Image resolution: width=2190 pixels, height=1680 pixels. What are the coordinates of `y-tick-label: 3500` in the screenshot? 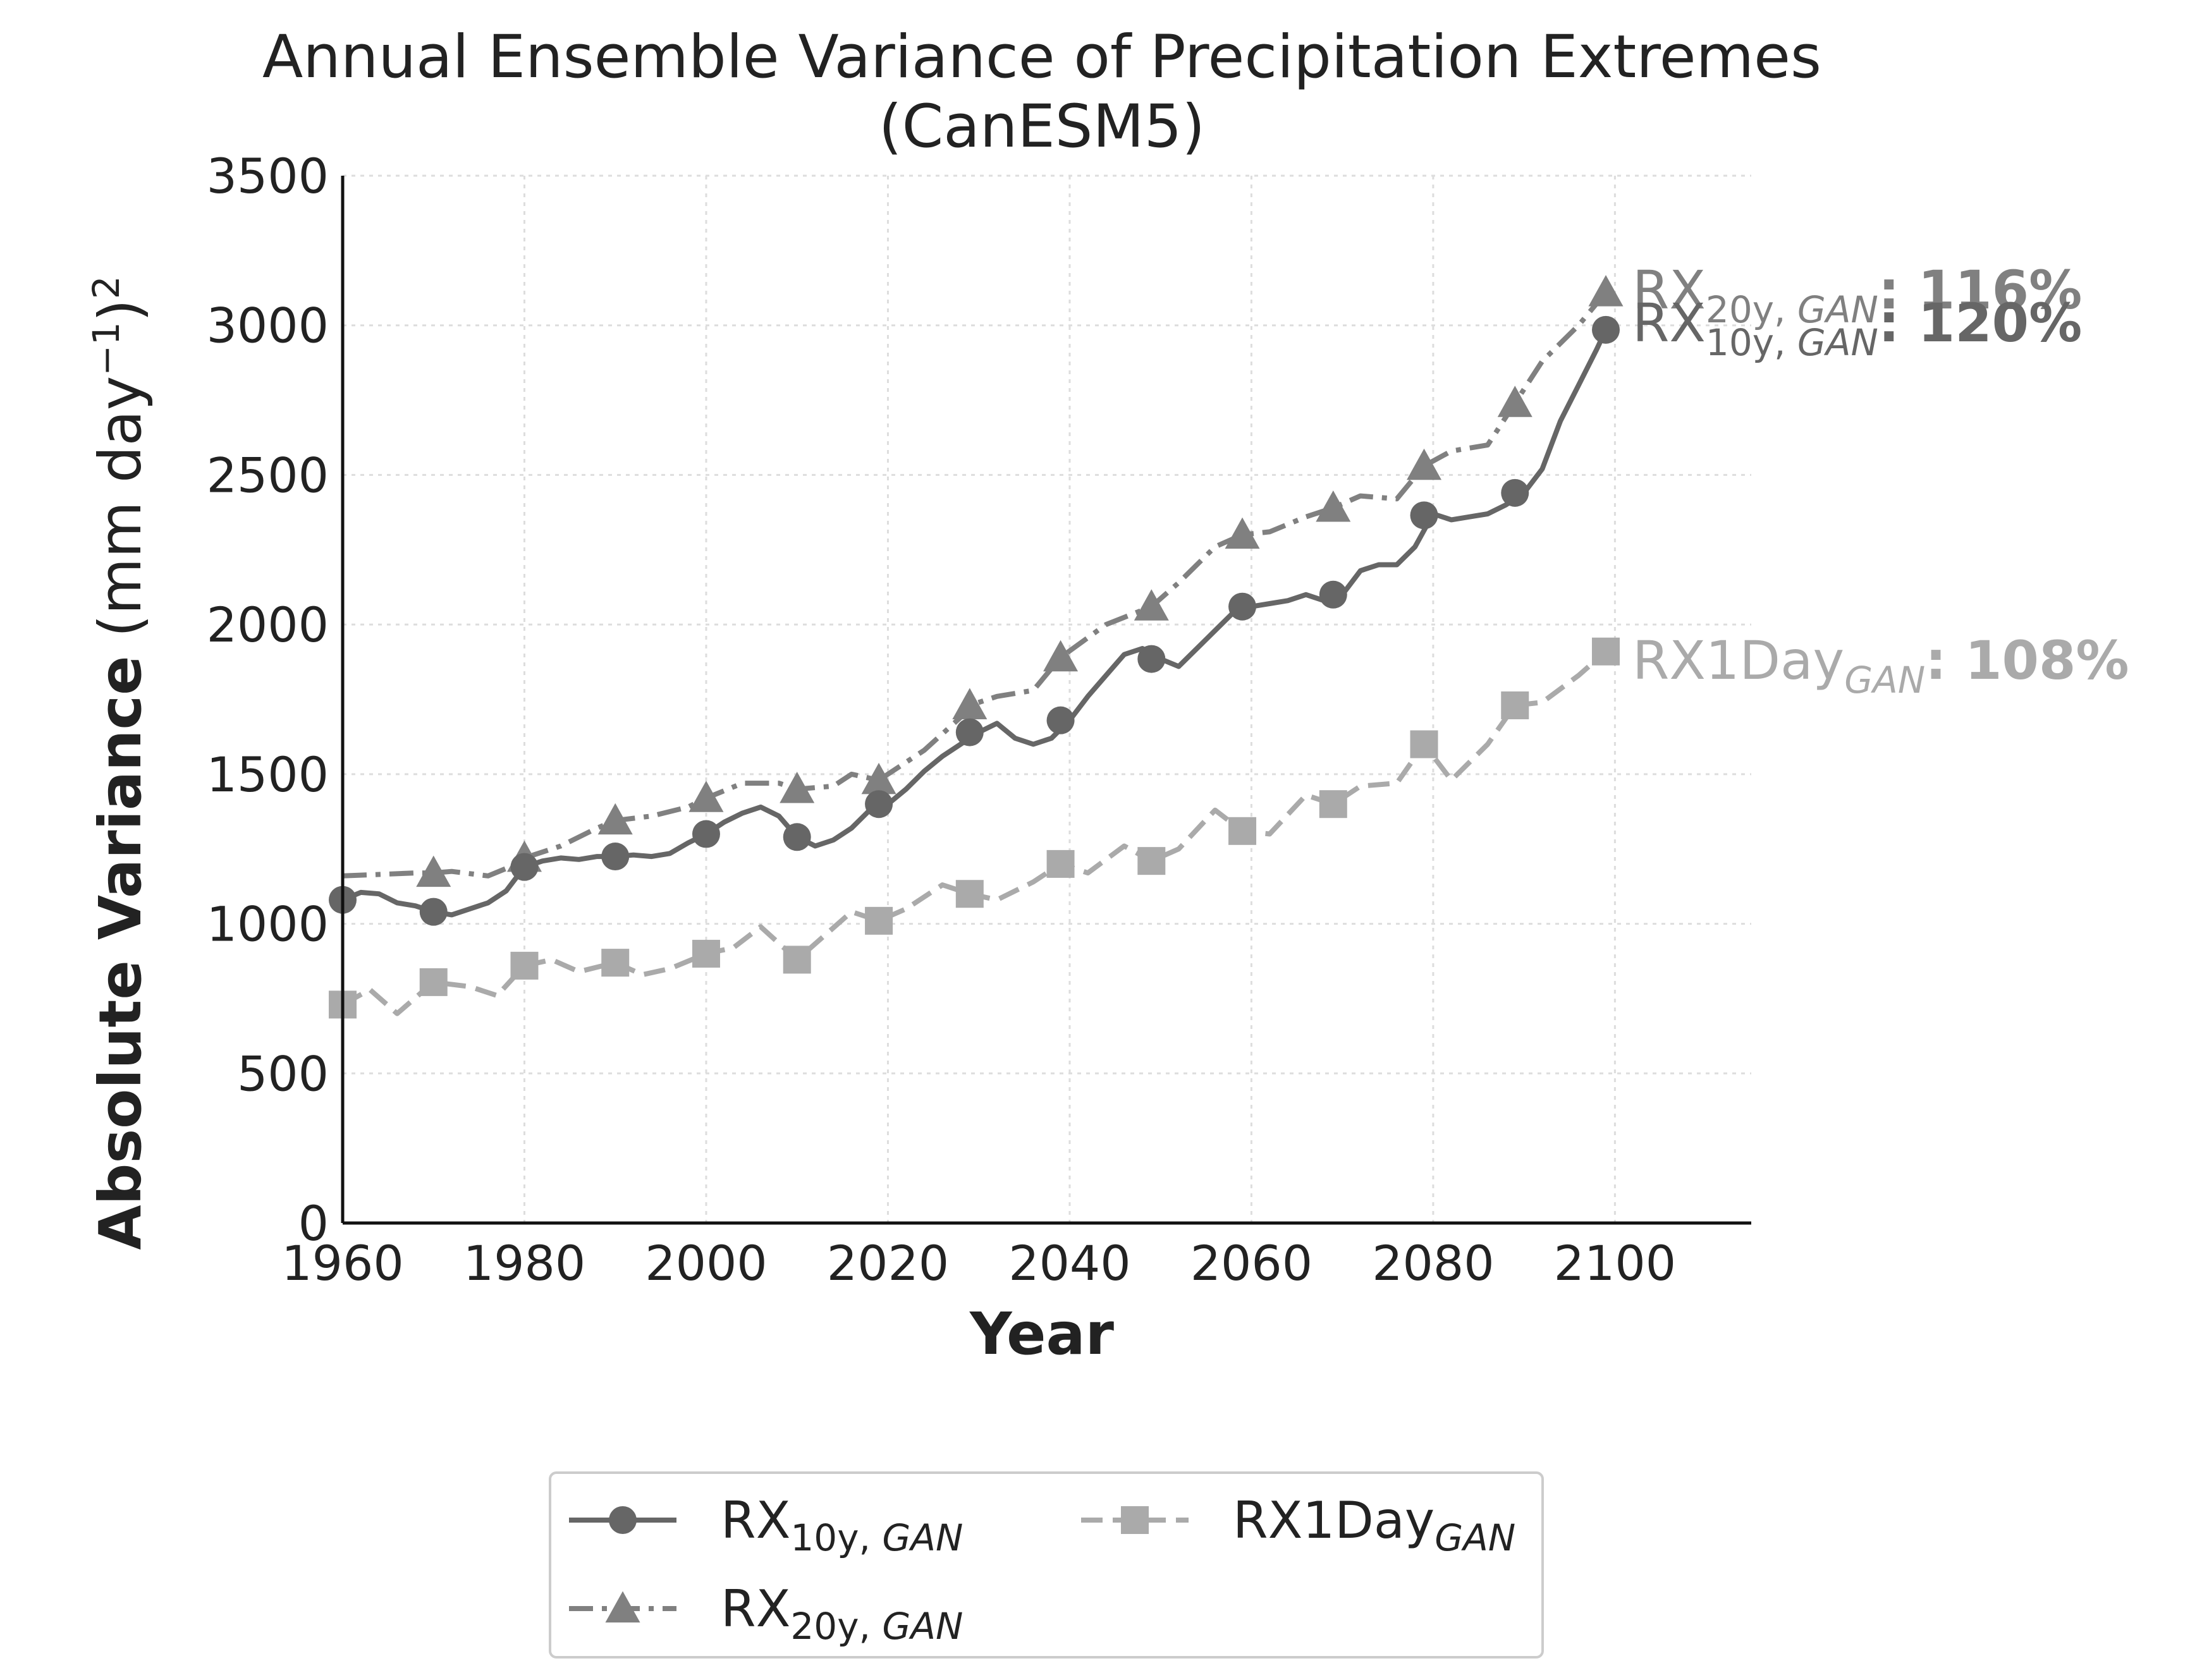 It's located at (268, 176).